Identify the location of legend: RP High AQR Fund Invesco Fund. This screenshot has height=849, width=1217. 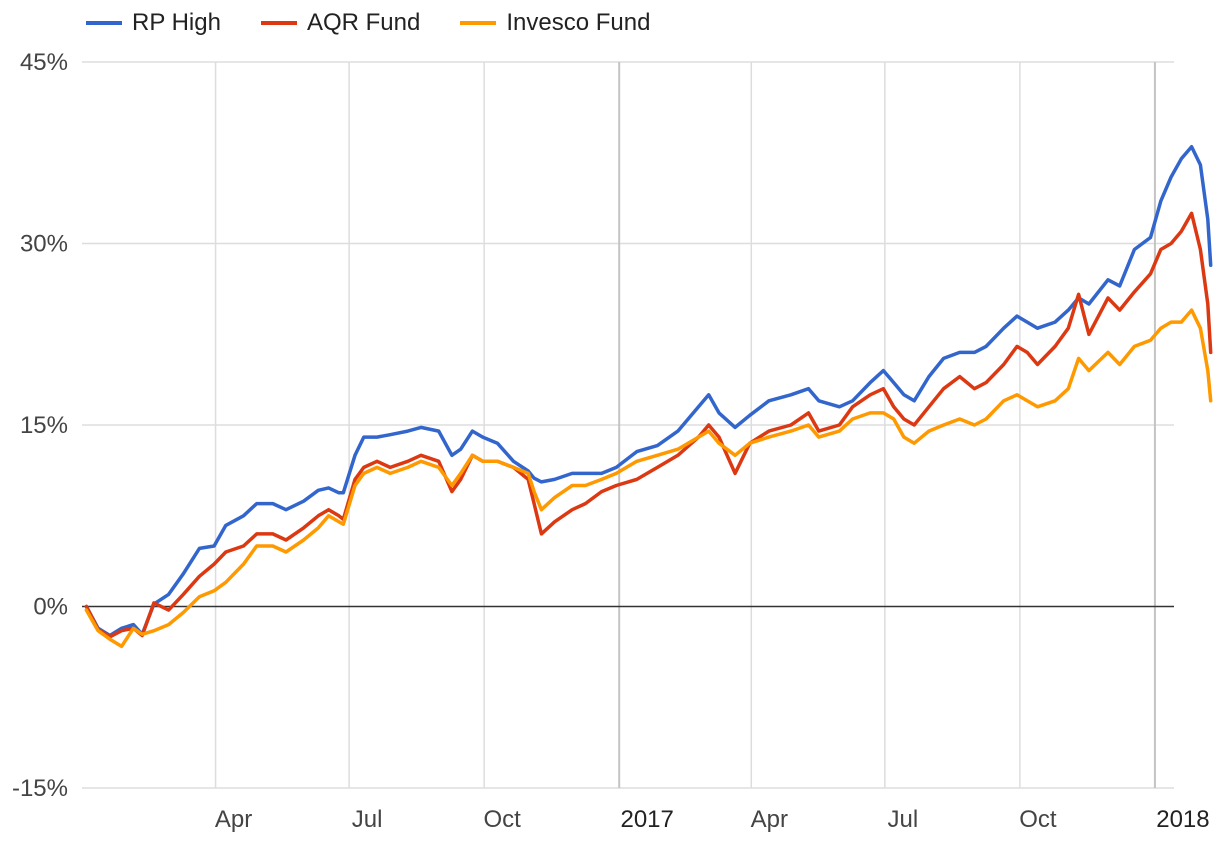
(388, 23).